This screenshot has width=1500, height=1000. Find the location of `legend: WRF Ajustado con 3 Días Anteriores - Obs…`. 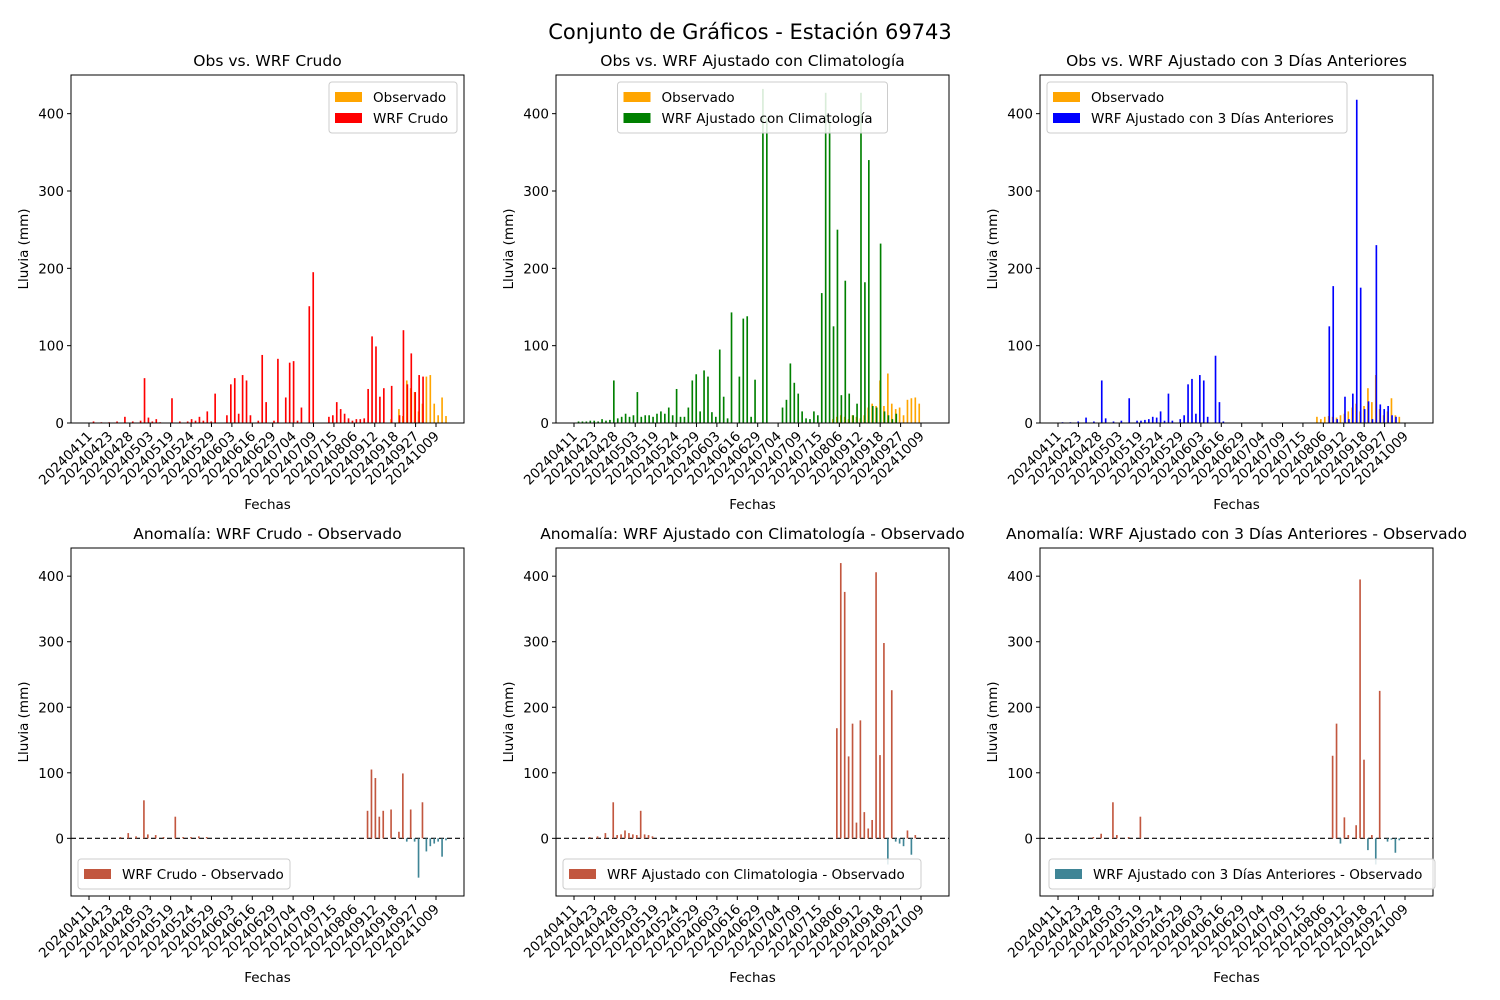

legend: WRF Ajustado con 3 Días Anteriores - Obs… is located at coordinates (1242, 874).